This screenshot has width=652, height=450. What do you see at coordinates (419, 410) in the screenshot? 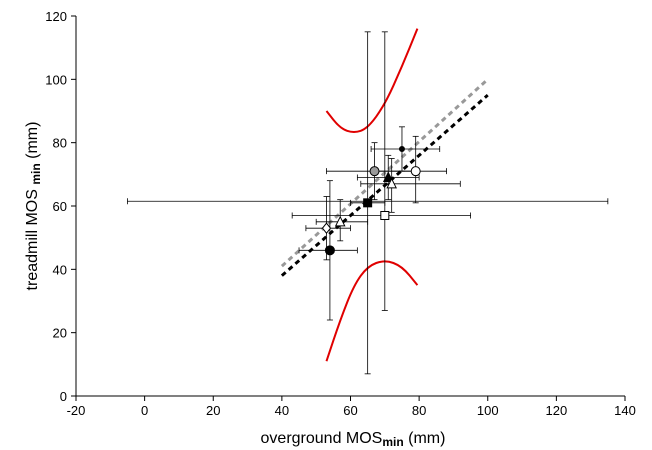
I see `x-tick-label: 80` at bounding box center [419, 410].